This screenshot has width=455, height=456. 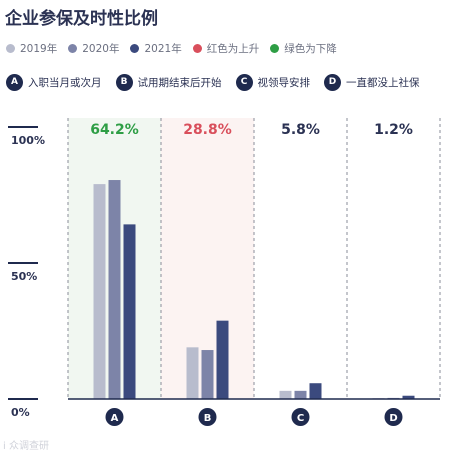 I want to click on x-tick-label-c: C, so click(x=300, y=418).